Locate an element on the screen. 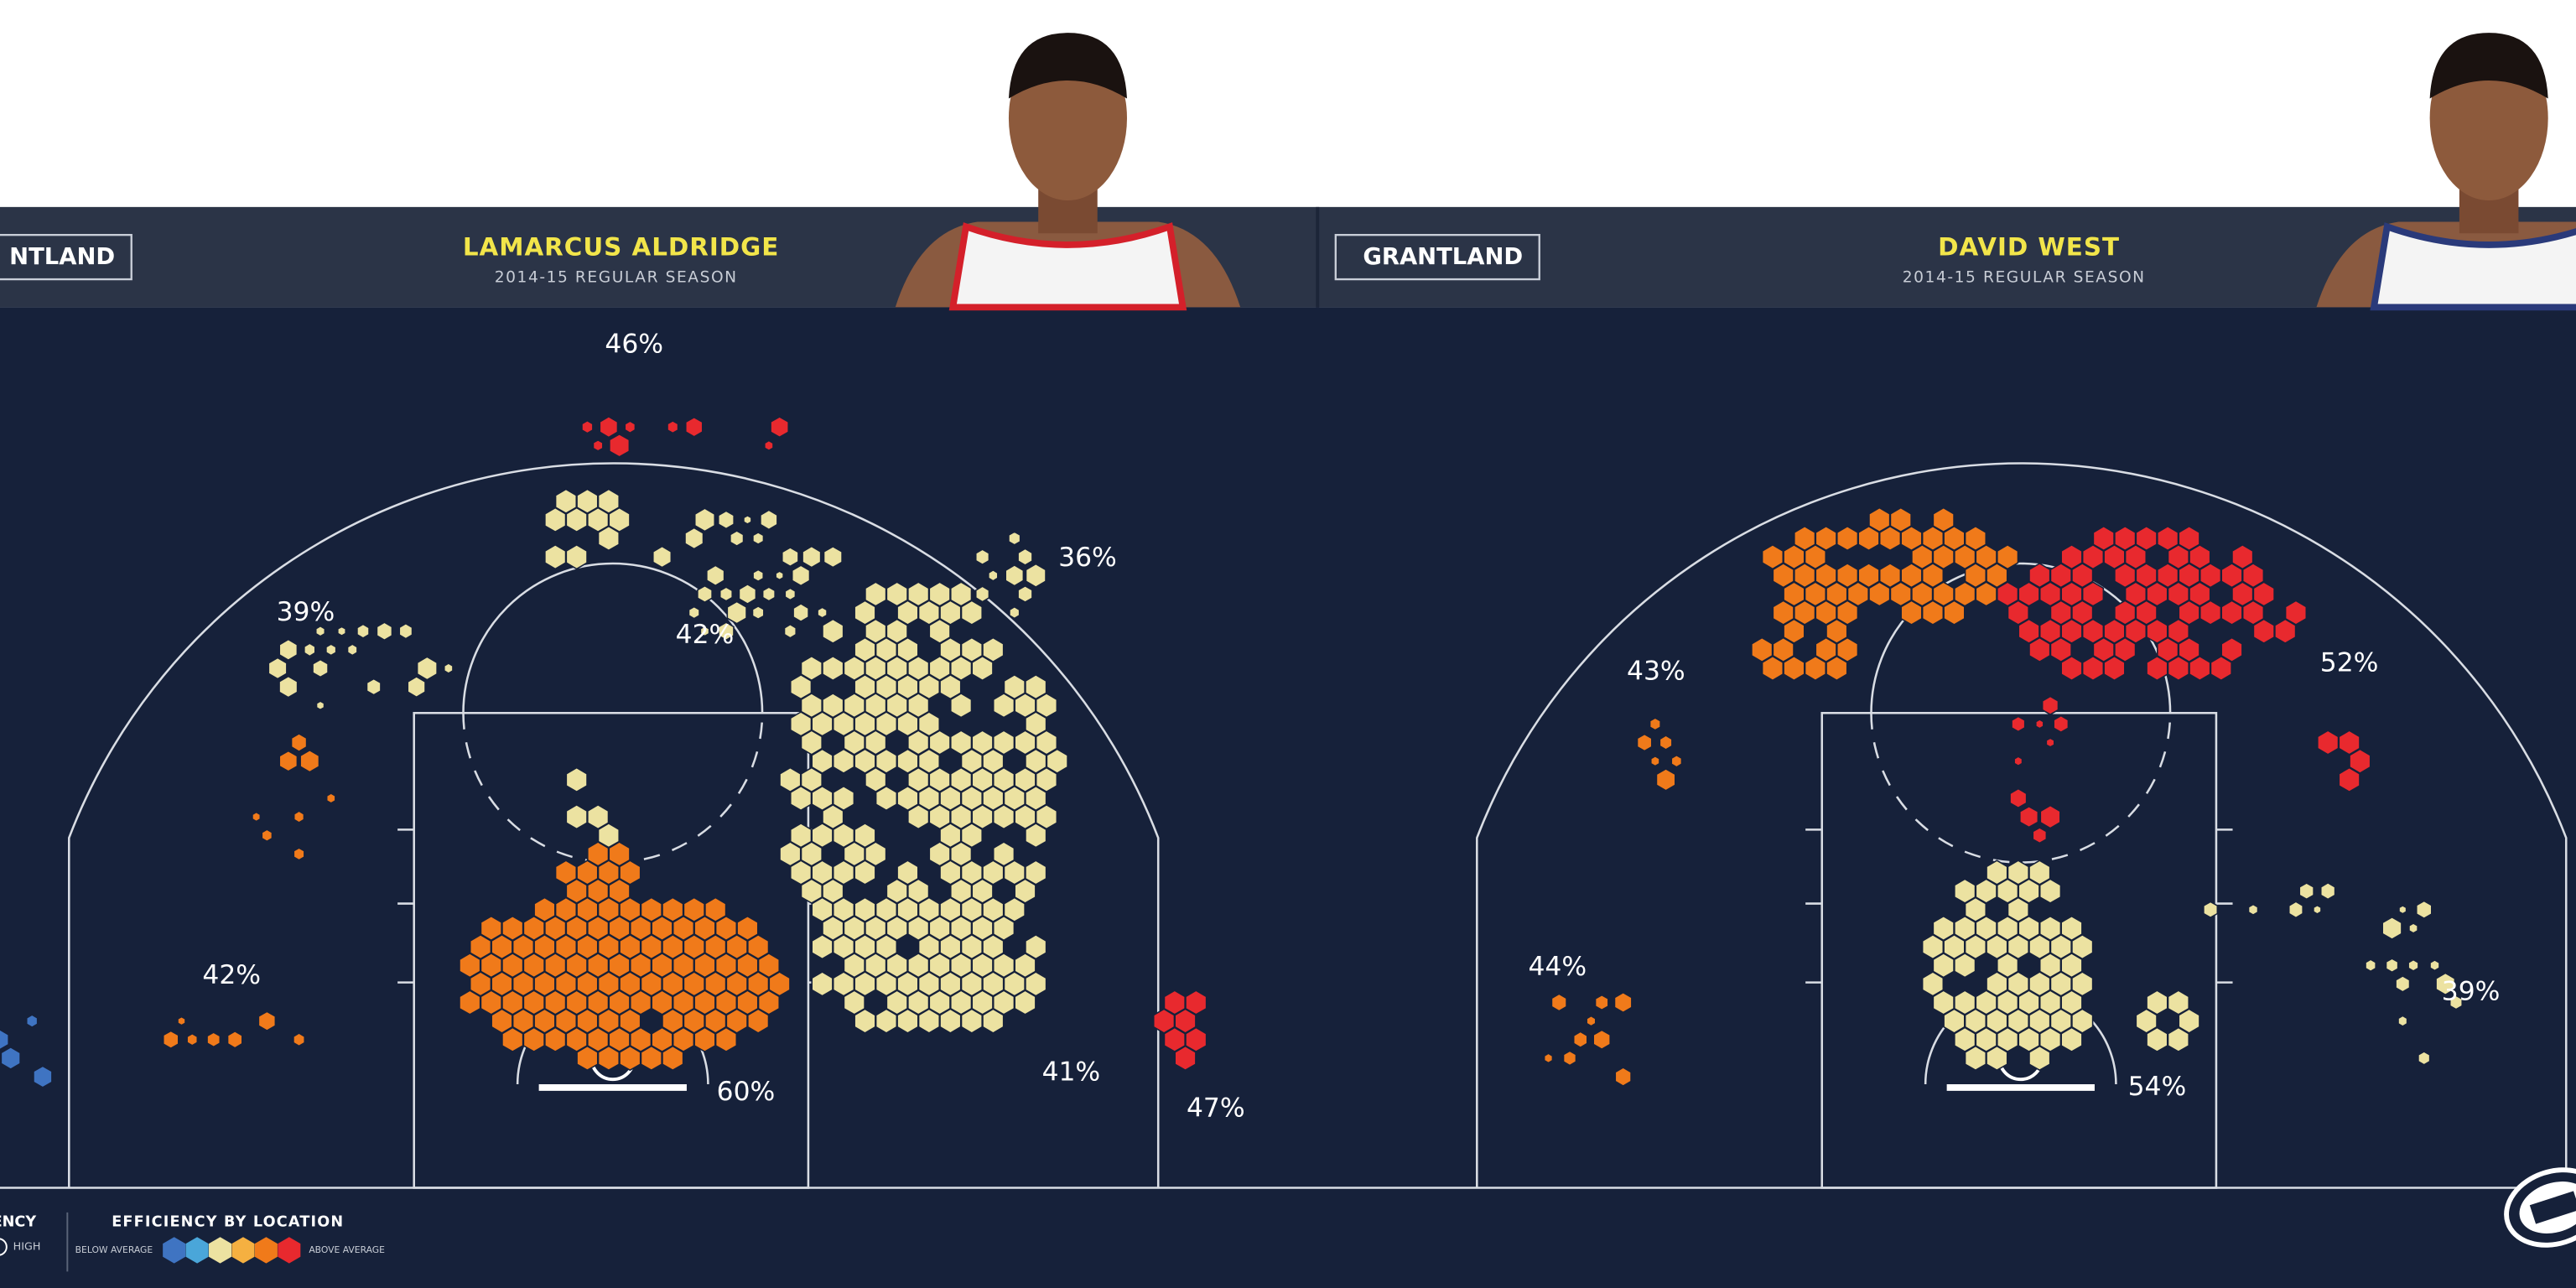 The height and width of the screenshot is (1288, 2576). photos is located at coordinates (1735, 172).